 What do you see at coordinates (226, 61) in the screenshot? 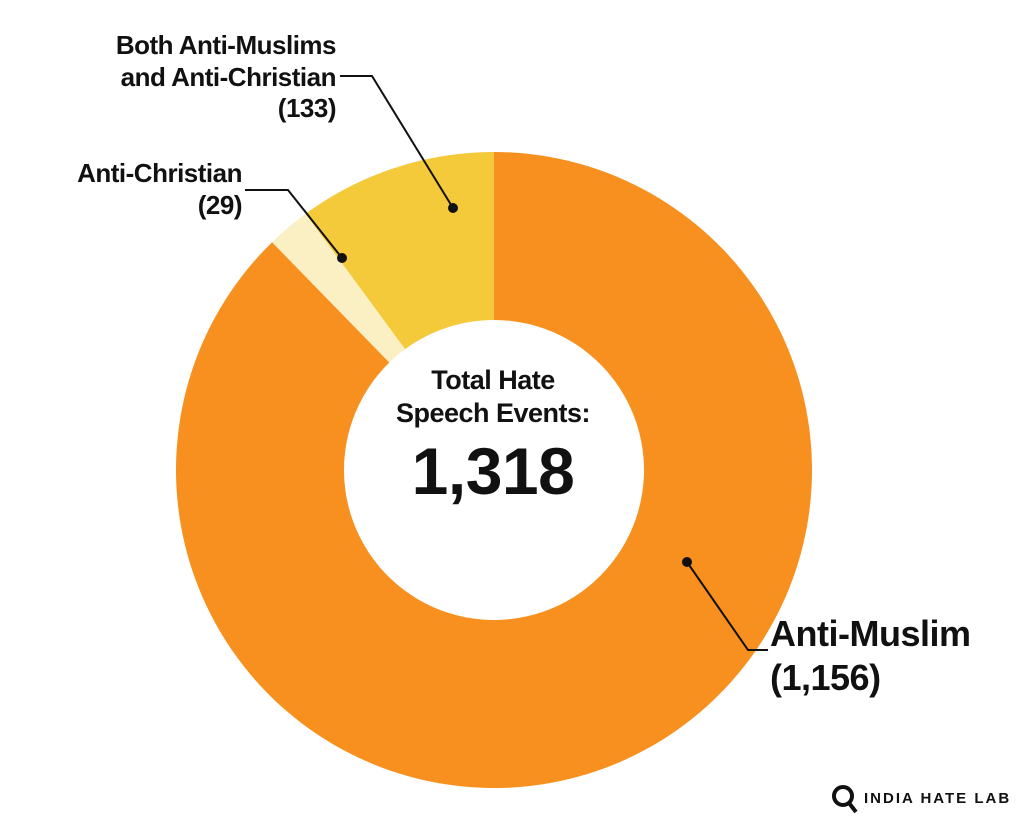
I see `category-label: Both Anti-Muslims and Anti-Christian` at bounding box center [226, 61].